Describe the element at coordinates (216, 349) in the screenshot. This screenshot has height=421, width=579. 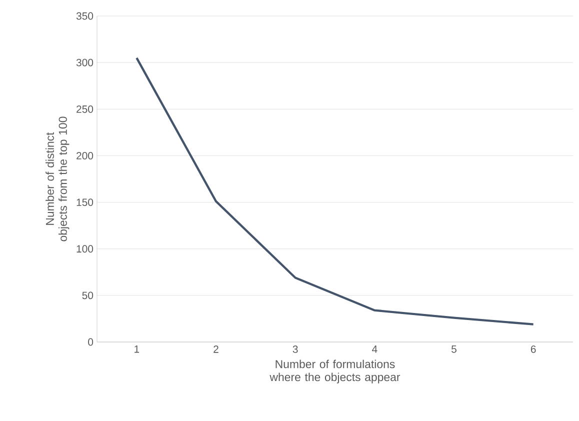
I see `x-tick-label: 2` at that location.